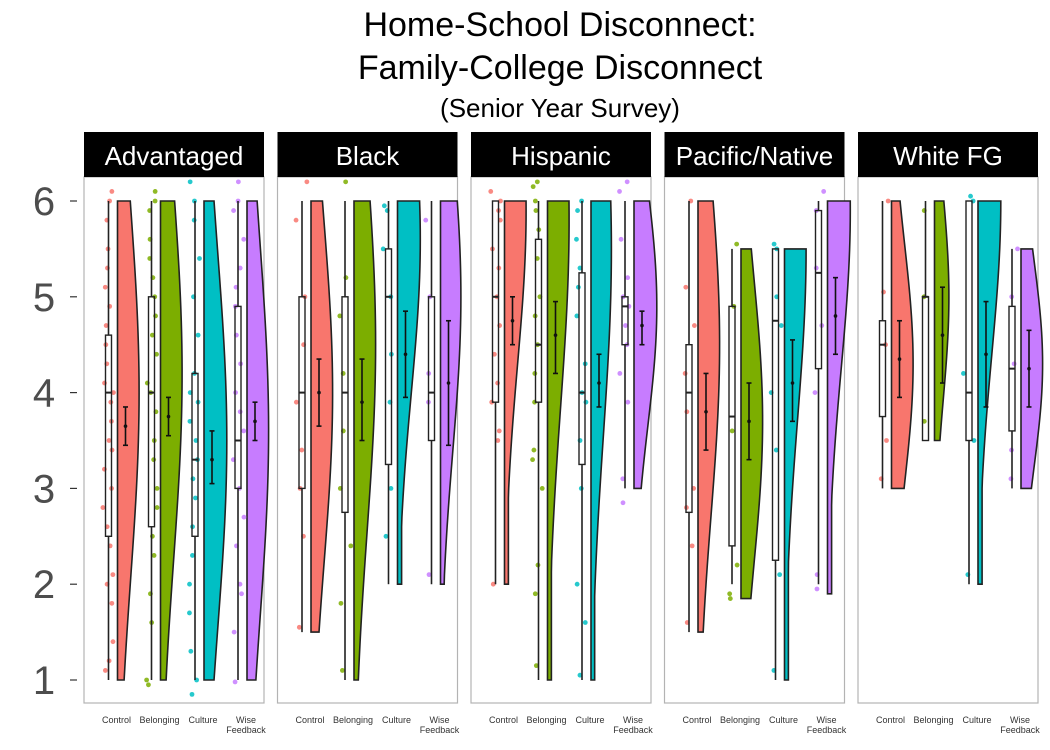 The height and width of the screenshot is (750, 1050). Describe the element at coordinates (755, 156) in the screenshot. I see `facet-strip-label: Pacific/Native` at that location.